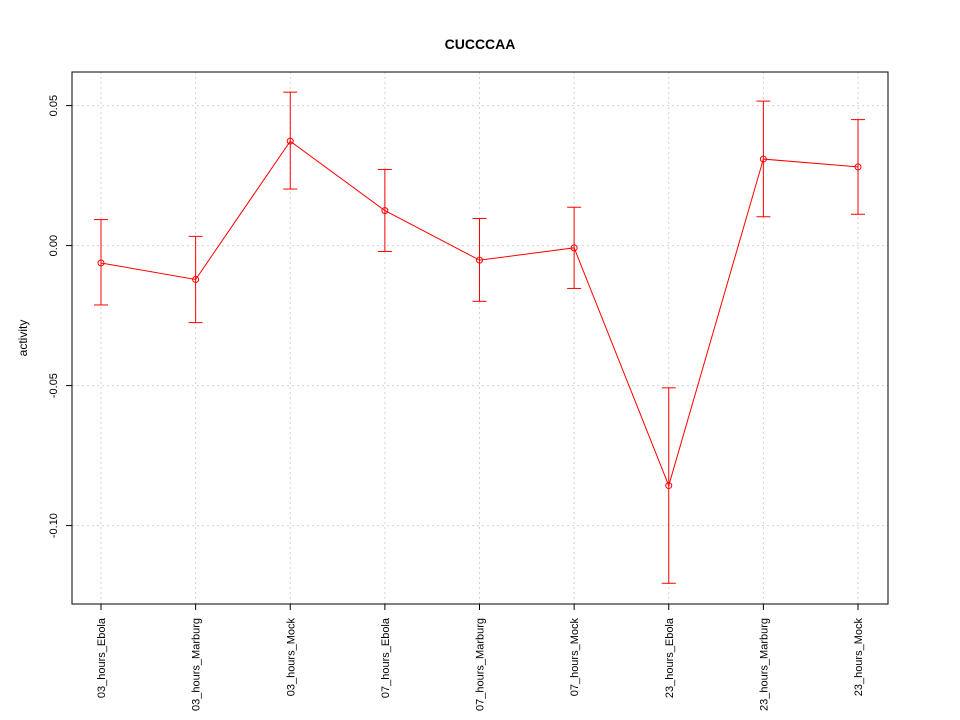 The height and width of the screenshot is (720, 960). Describe the element at coordinates (23, 338) in the screenshot. I see `y-axis-label: activity` at that location.